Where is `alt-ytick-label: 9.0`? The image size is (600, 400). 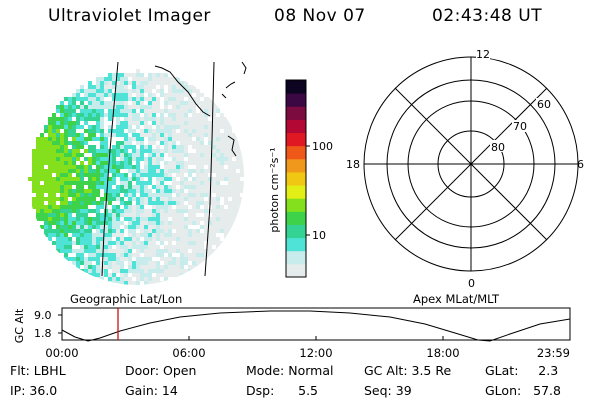
alt-ytick-label: 9.0 is located at coordinates (43, 315).